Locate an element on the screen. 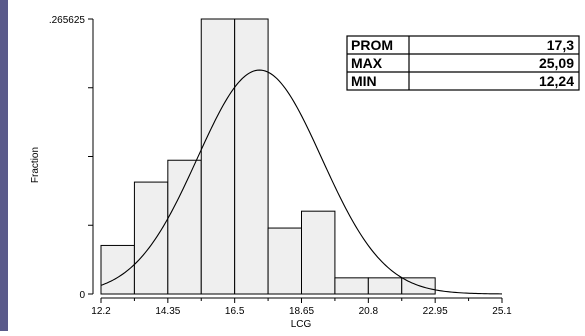 Image resolution: width=585 pixels, height=336 pixels. y-axis-label: Fraction is located at coordinates (35, 165).